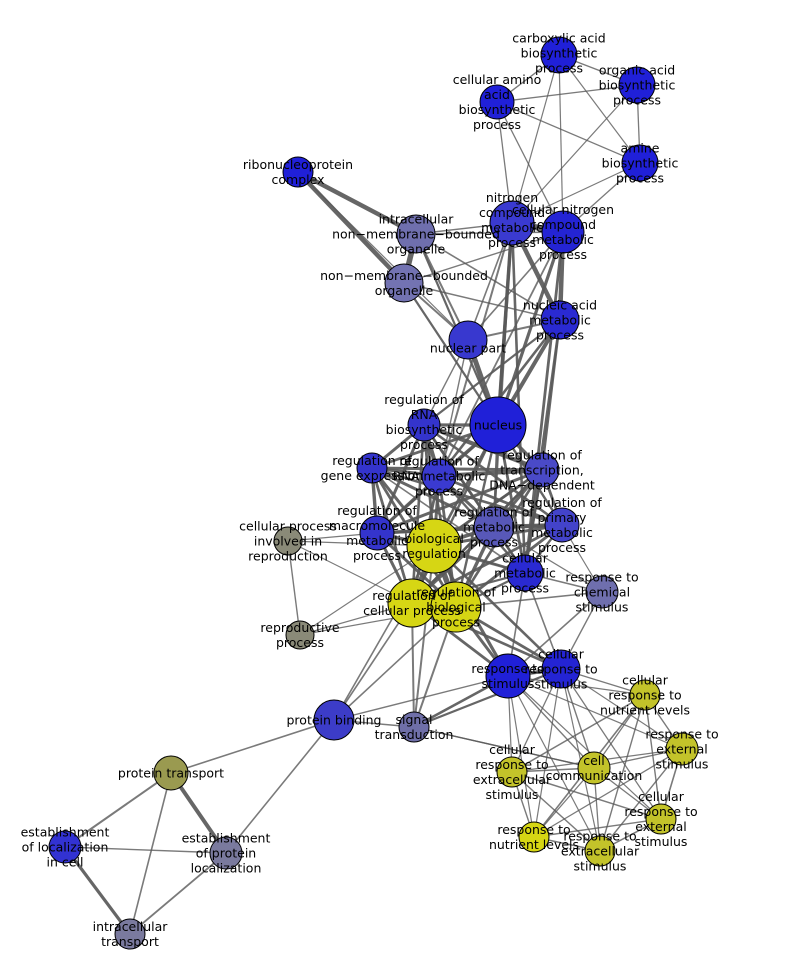  What do you see at coordinates (372, 468) in the screenshot?
I see `graph-node-regulation-of-gene-expression` at bounding box center [372, 468].